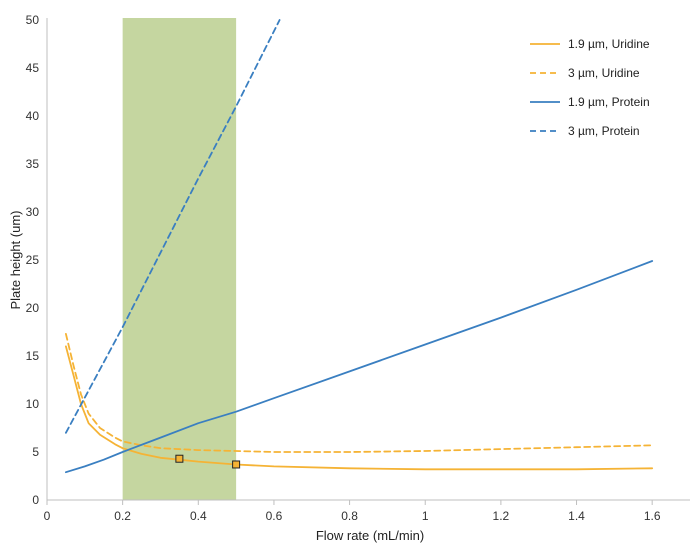 This screenshot has width=700, height=546. Describe the element at coordinates (122, 516) in the screenshot. I see `x-tick-label: 0.2` at that location.